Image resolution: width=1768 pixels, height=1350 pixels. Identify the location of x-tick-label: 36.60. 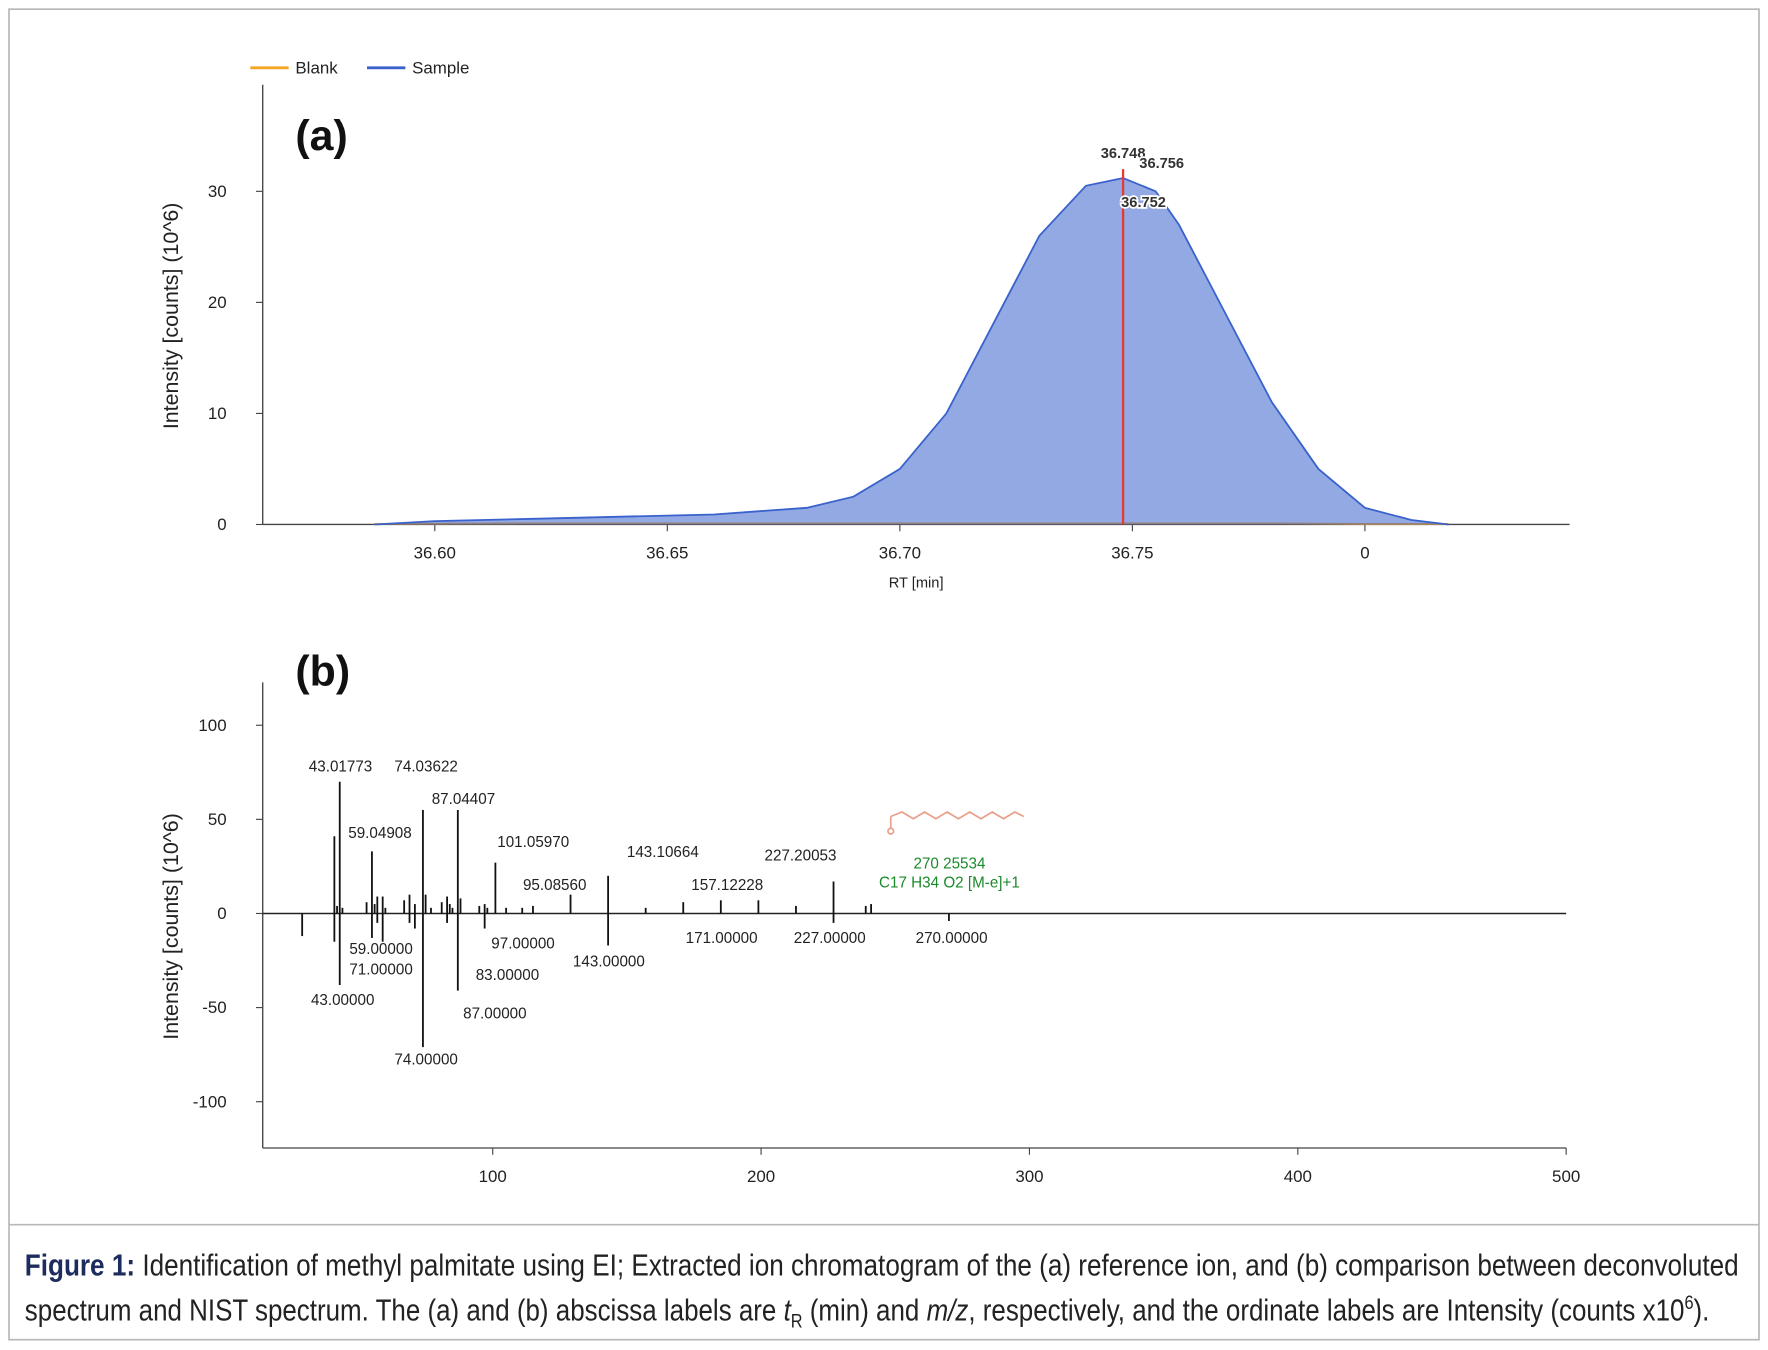
(435, 552).